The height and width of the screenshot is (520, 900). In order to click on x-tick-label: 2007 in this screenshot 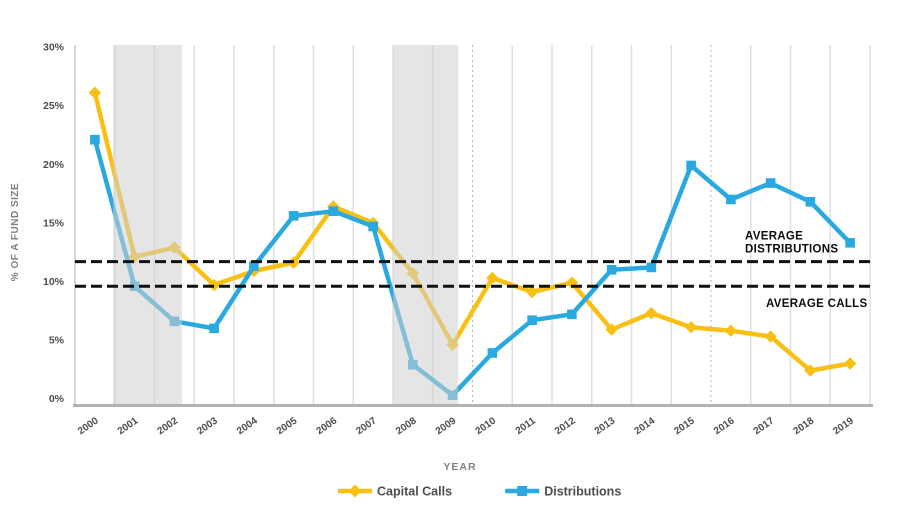, I will do `click(366, 426)`.